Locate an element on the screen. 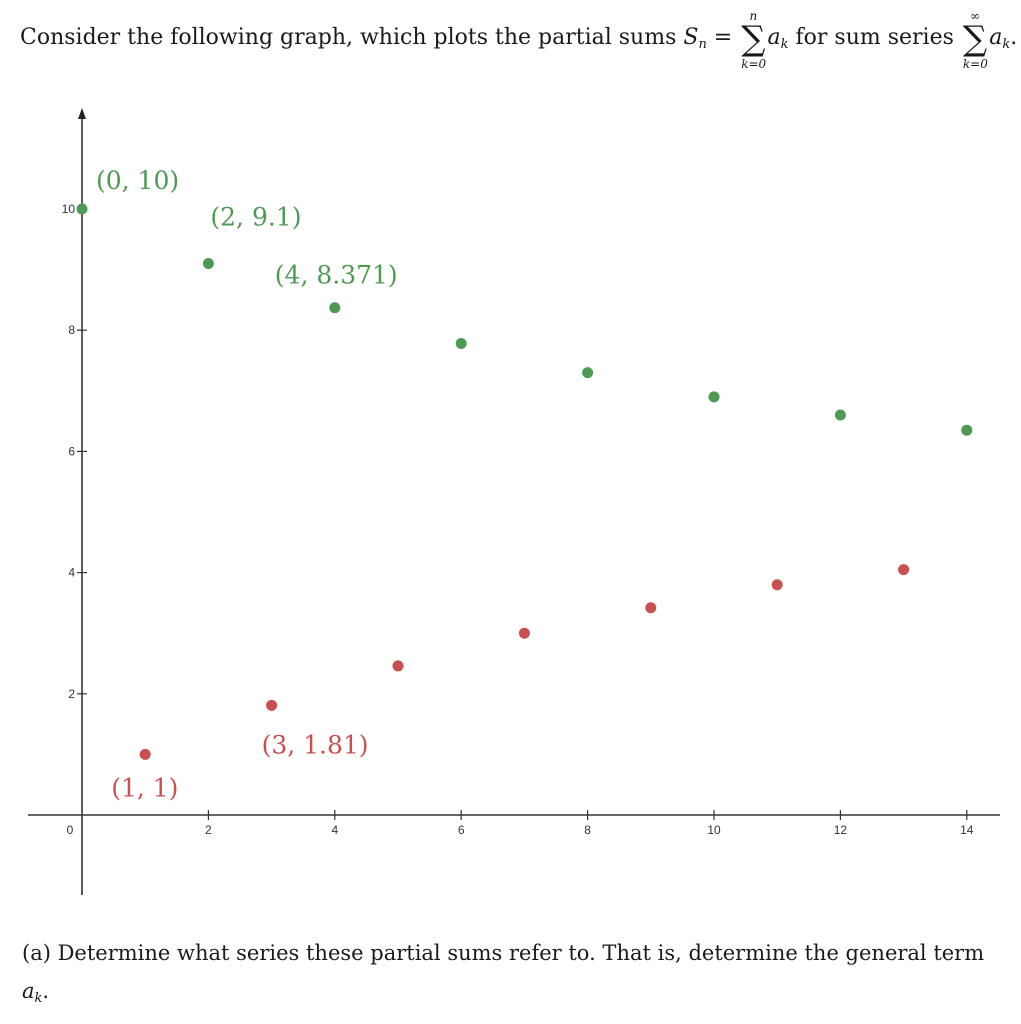 This screenshot has width=1021, height=1024. question-label: (a) is located at coordinates (36, 953).